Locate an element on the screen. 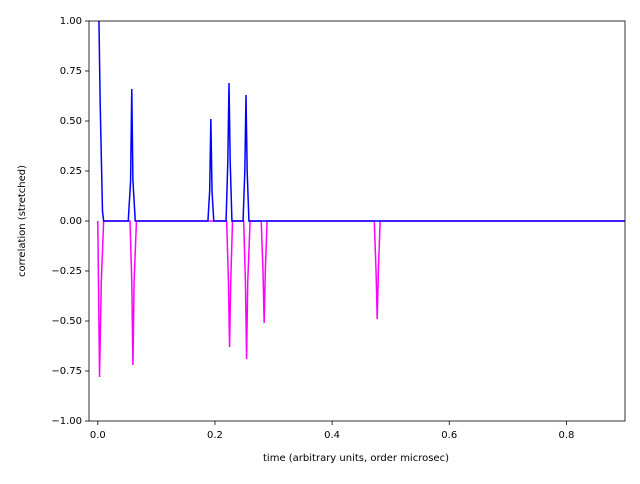 Image resolution: width=640 pixels, height=484 pixels. y-tick-label: 0.75 is located at coordinates (71, 71).